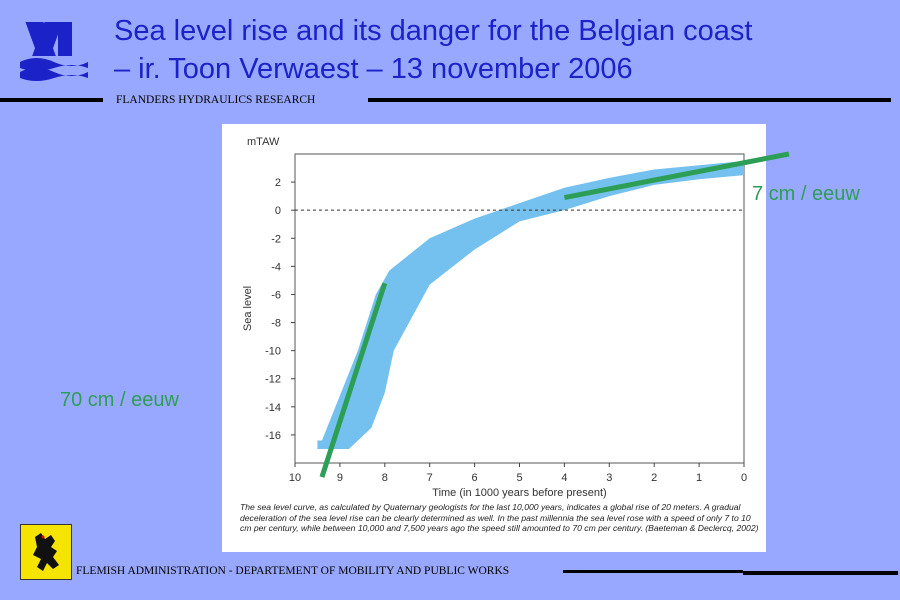 This screenshot has height=600, width=900. What do you see at coordinates (263, 142) in the screenshot?
I see `y-unit-label: mTAW` at bounding box center [263, 142].